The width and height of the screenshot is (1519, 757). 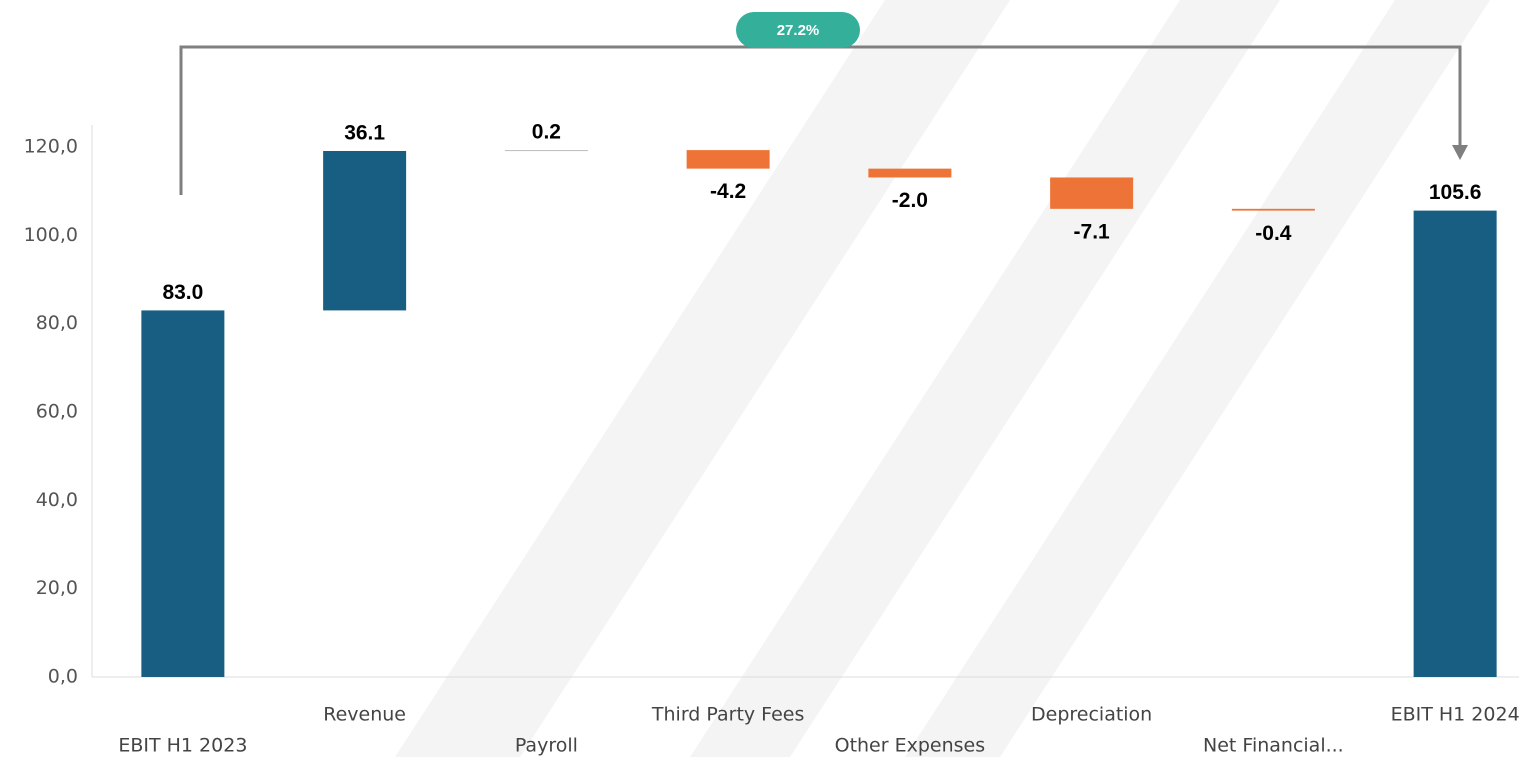 What do you see at coordinates (546, 746) in the screenshot?
I see `x-tick-label: Payroll` at bounding box center [546, 746].